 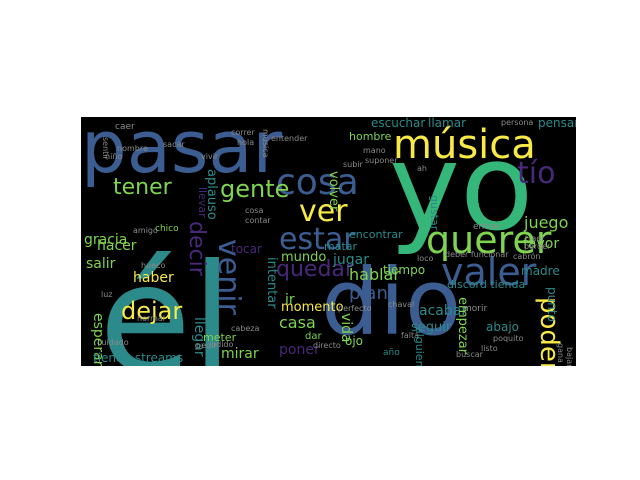 What do you see at coordinates (145, 230) in the screenshot?
I see `word-amigo: amigo` at bounding box center [145, 230].